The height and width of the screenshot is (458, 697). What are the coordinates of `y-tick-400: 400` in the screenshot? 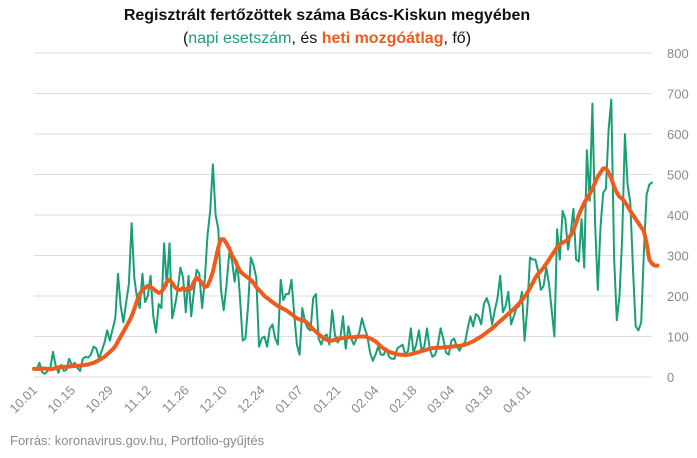 It's located at (678, 215).